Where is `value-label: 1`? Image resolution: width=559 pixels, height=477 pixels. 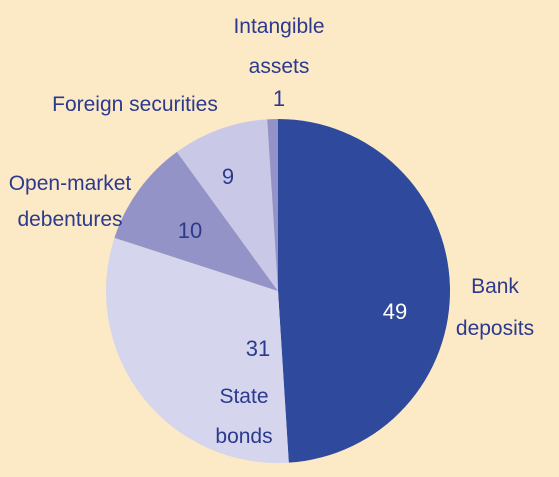 value-label: 1 is located at coordinates (279, 98).